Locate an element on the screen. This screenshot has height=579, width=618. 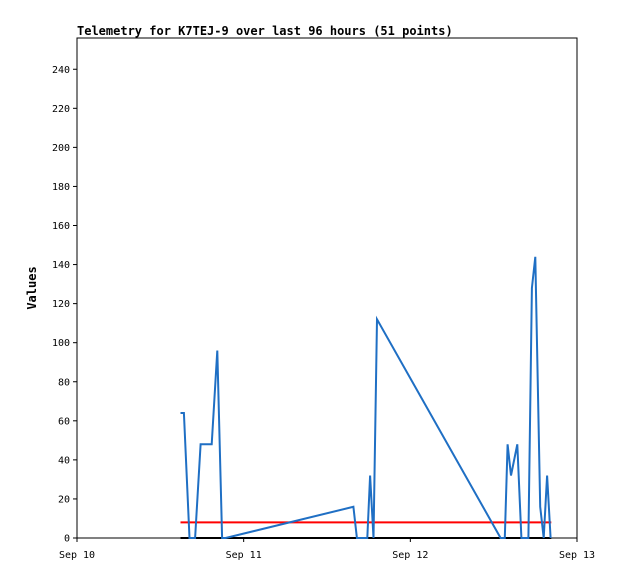
x-tick-label: Sep 11 is located at coordinates (244, 555).